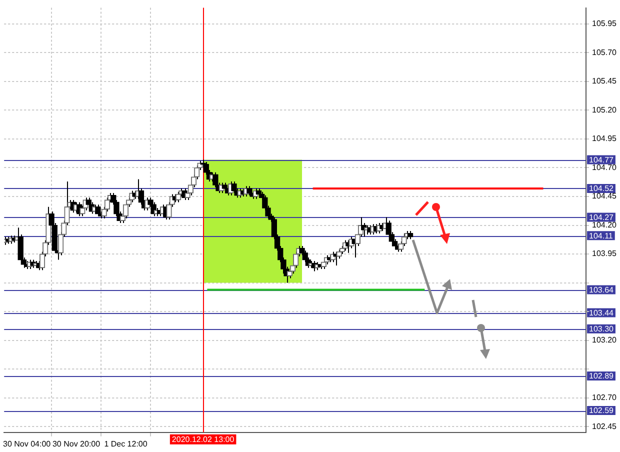  I want to click on ref-line-label: 103.44, so click(601, 313).